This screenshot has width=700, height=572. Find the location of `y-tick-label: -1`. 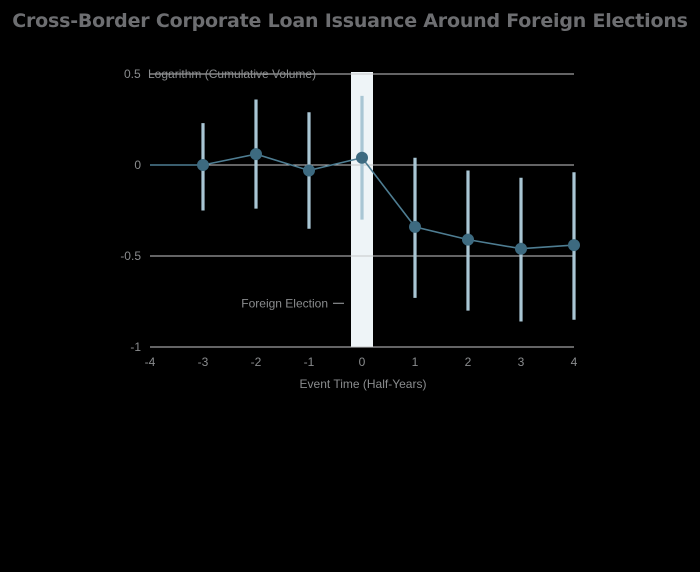

y-tick-label: -1 is located at coordinates (135, 347).